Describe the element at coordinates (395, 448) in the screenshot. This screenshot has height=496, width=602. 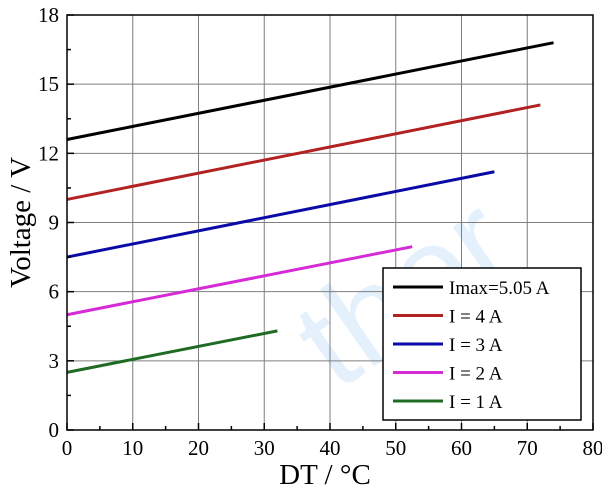
I see `x-tick-label: 50` at that location.